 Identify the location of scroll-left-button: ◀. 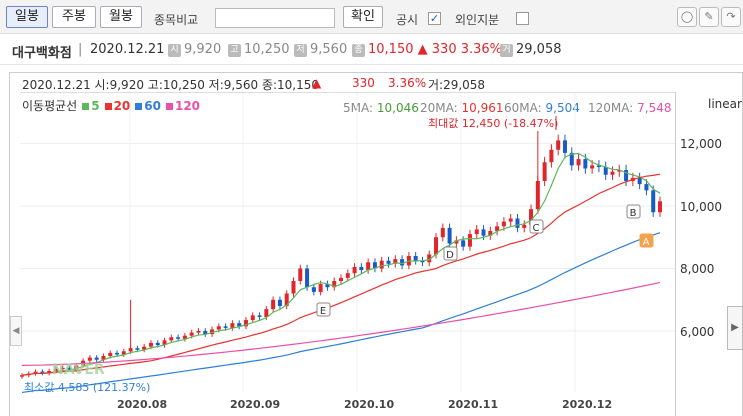
(16, 331).